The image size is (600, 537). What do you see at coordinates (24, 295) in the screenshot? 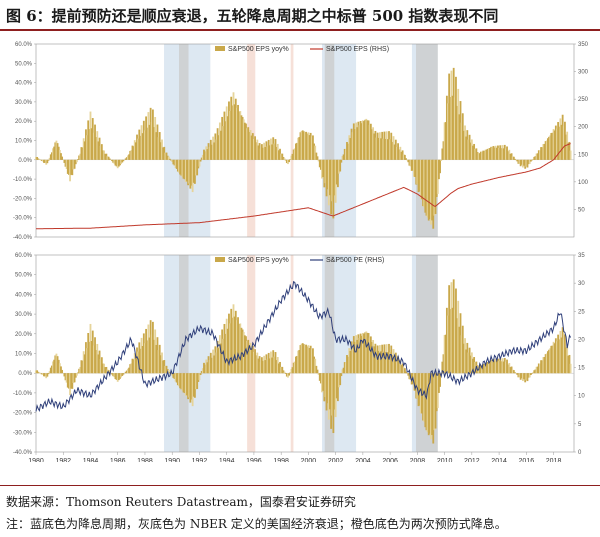
I see `y-tick-label: 40.0%` at bounding box center [24, 295].